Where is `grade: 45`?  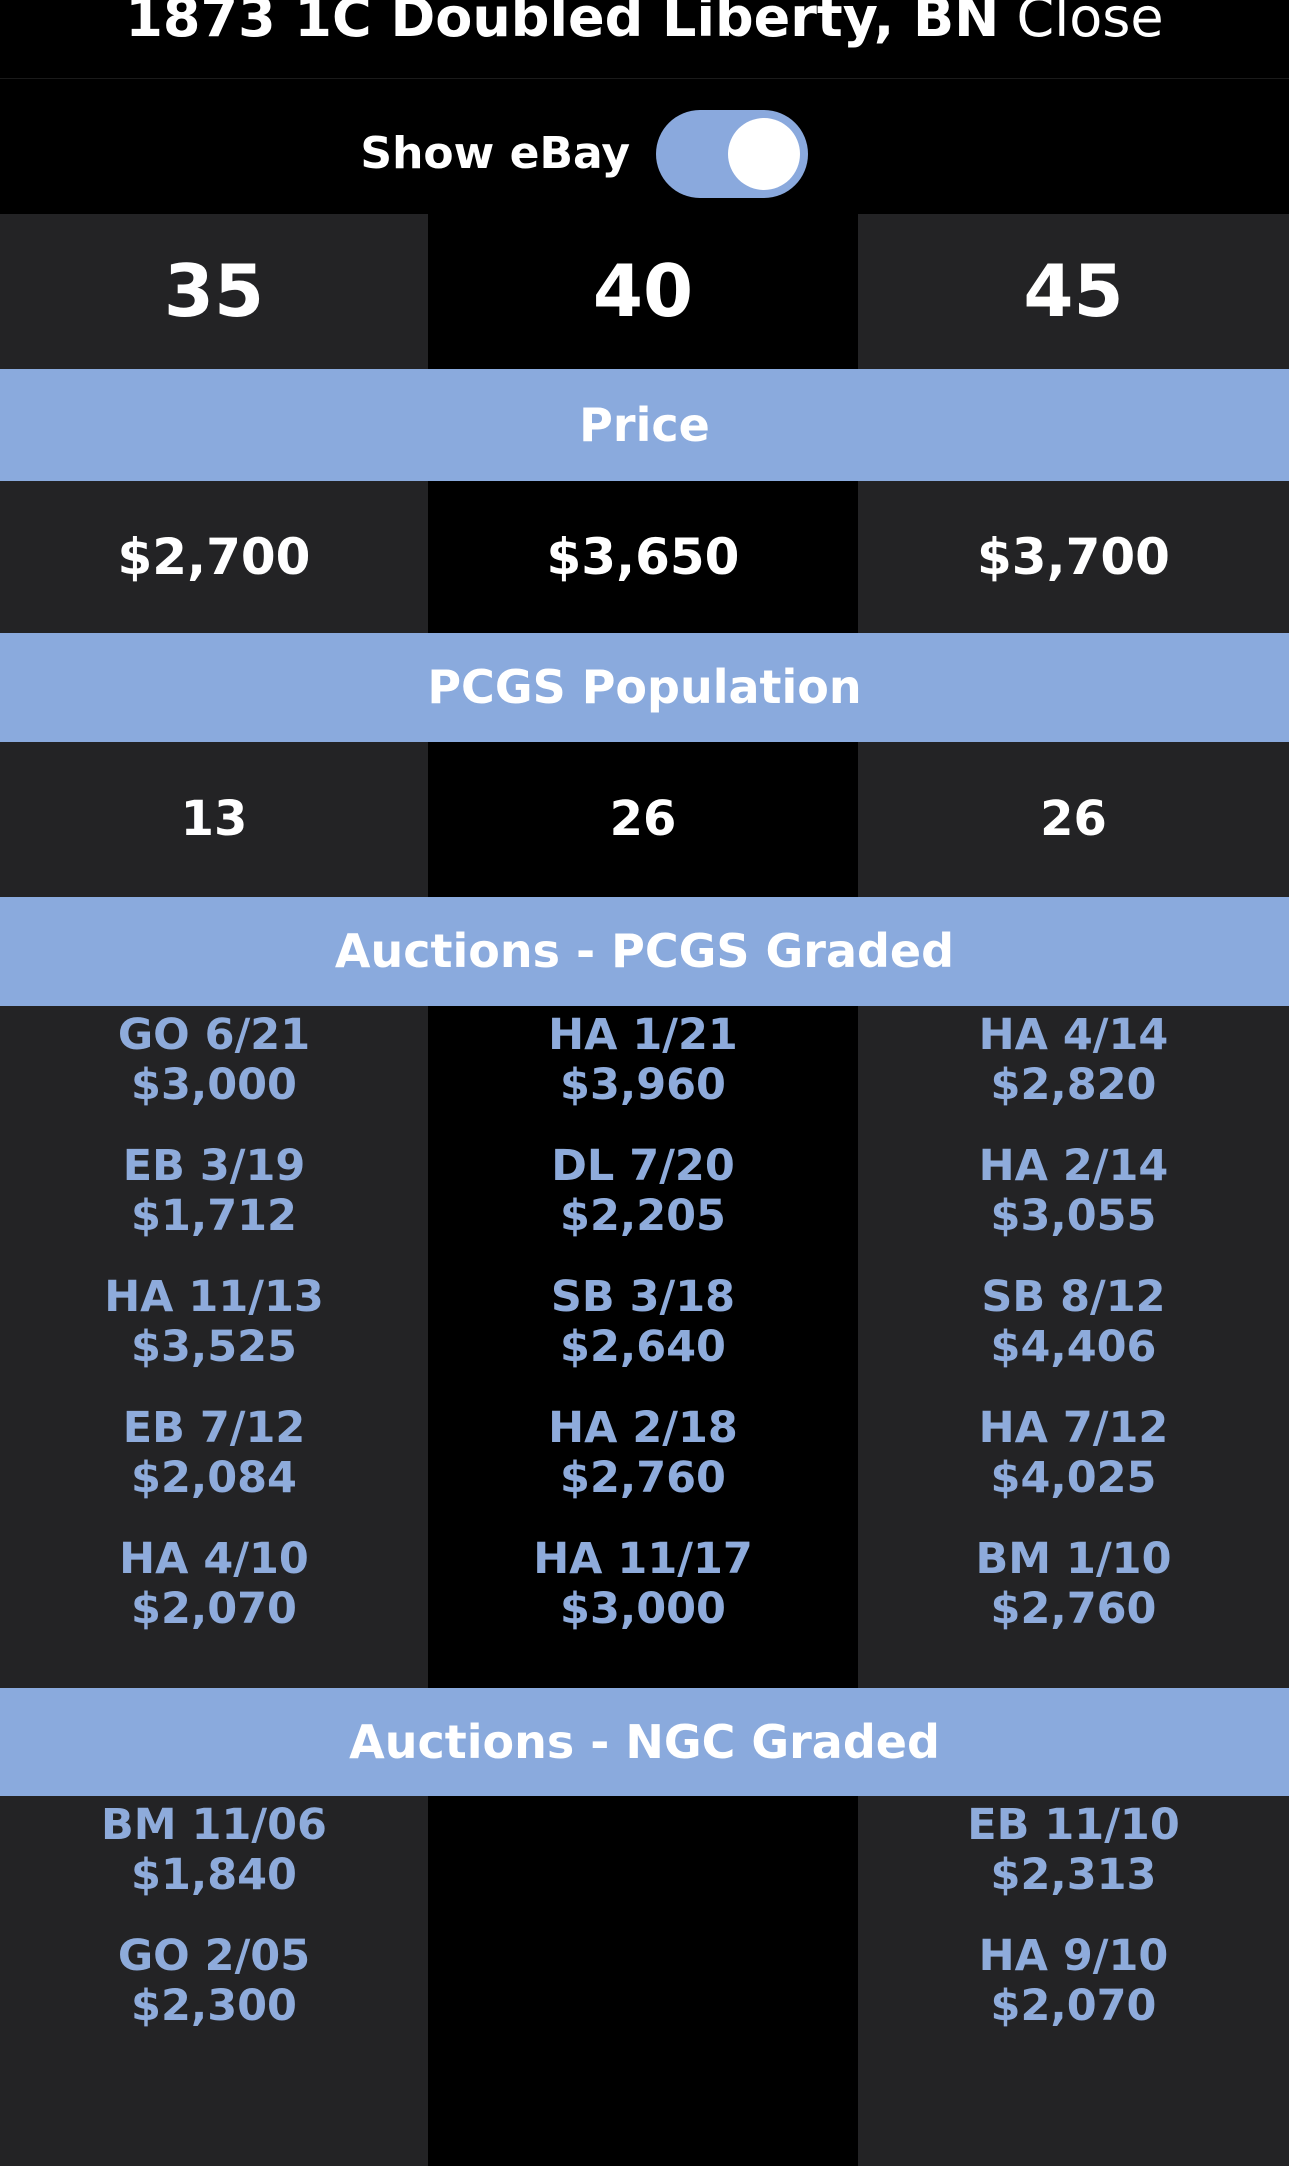 grade: 45 is located at coordinates (1073, 291).